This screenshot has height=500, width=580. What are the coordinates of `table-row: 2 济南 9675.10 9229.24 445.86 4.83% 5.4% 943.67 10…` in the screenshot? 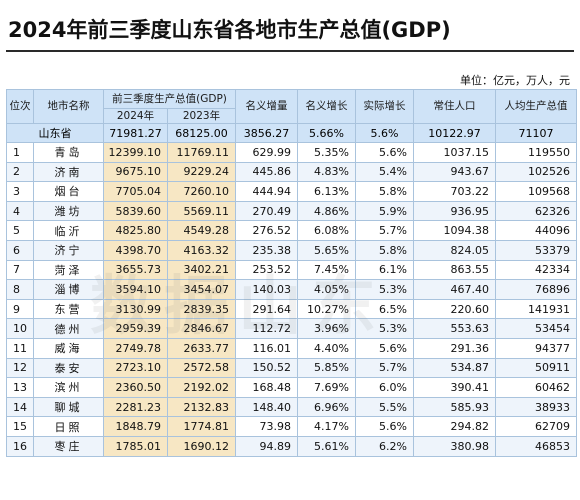 It's located at (291, 172).